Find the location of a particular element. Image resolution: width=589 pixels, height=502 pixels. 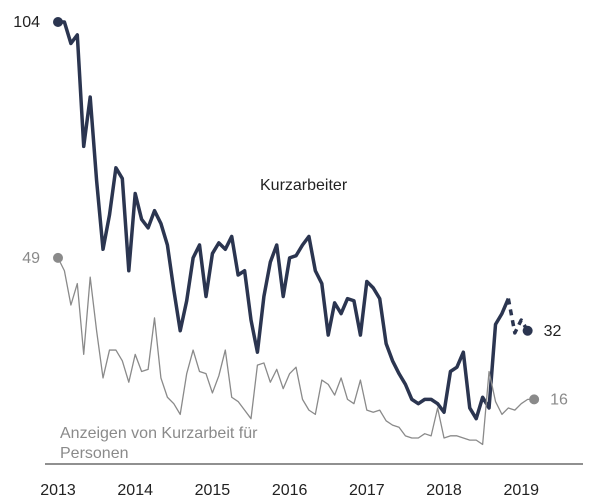

x-tick-label: 2013 is located at coordinates (58, 490).